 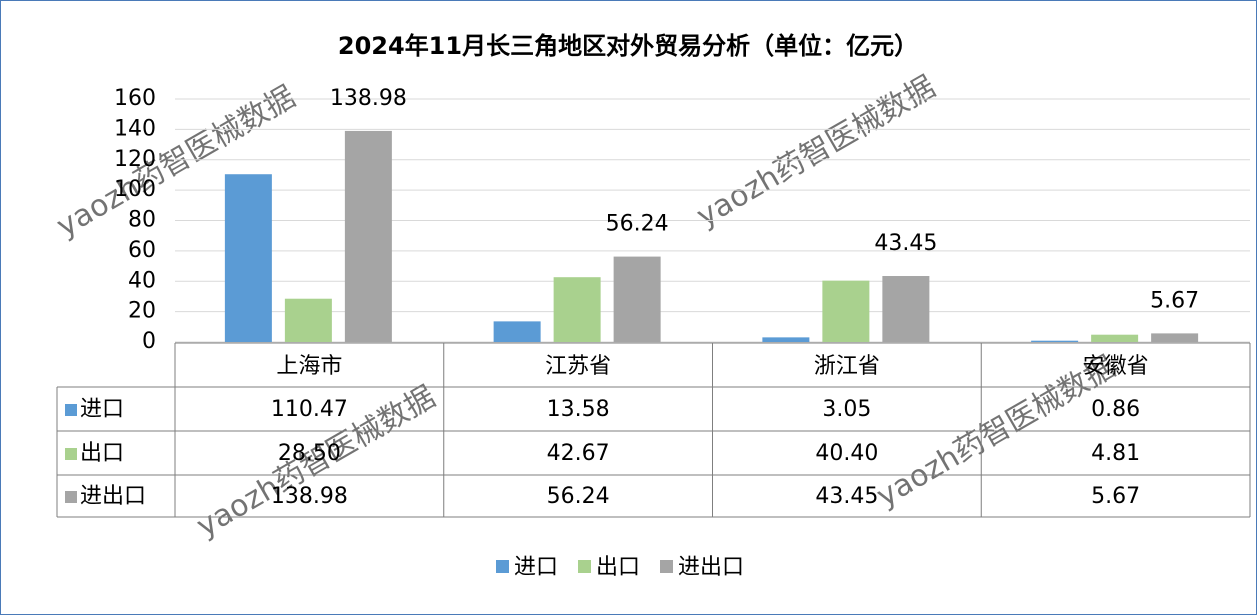 I want to click on data-label: 138.98, so click(x=368, y=98).